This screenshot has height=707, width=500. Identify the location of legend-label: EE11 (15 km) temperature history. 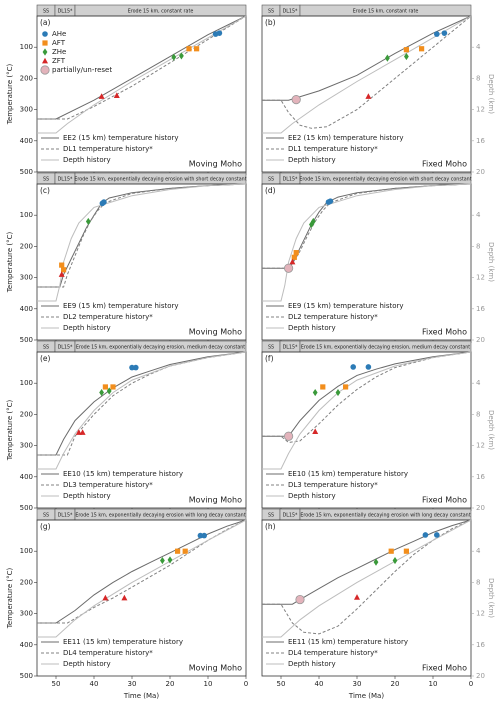
(123, 642).